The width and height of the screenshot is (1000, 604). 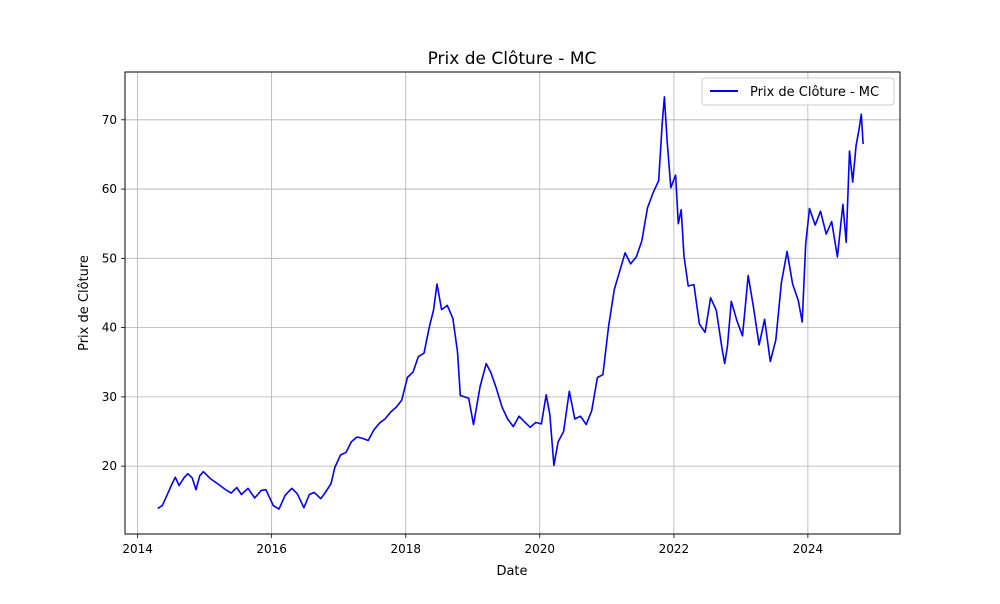 I want to click on x-tick-label: 2020, so click(x=539, y=549).